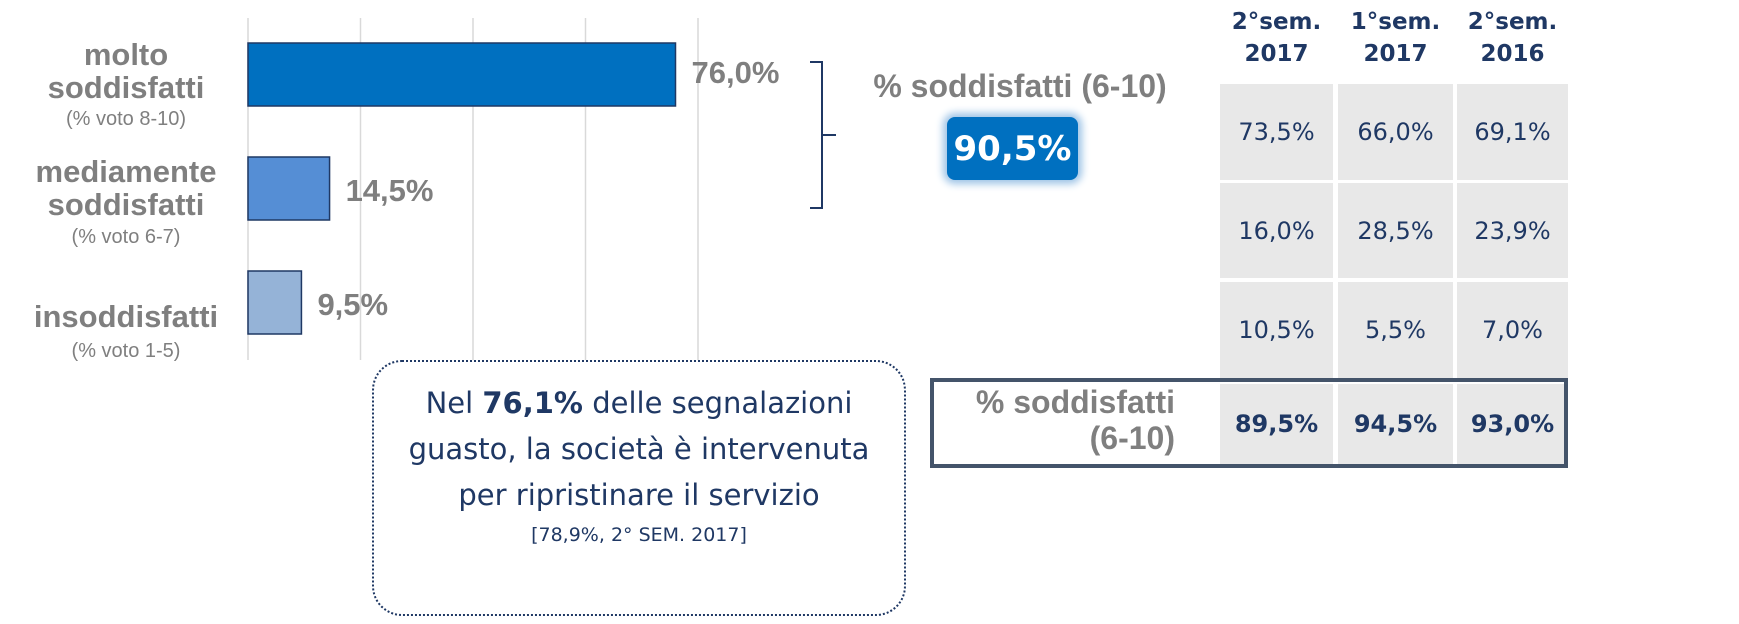 The width and height of the screenshot is (1739, 624). Describe the element at coordinates (1276, 132) in the screenshot. I see `table-cell: 73,5%` at that location.